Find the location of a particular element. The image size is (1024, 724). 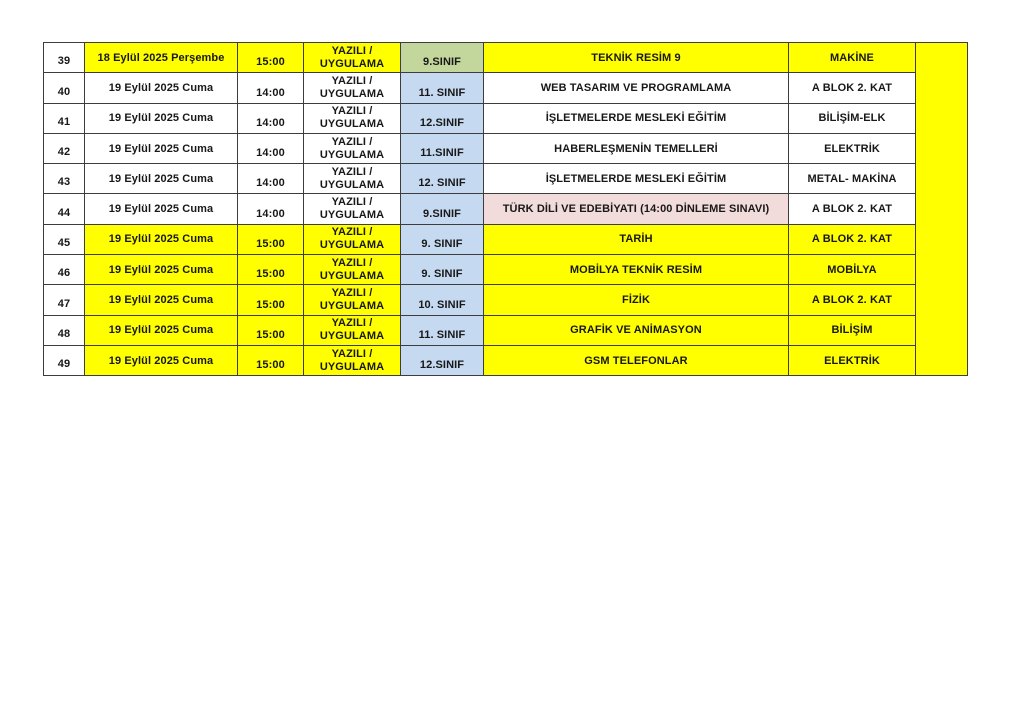

cell-date: 18 Eylül 2025 Perşembe is located at coordinates (161, 58).